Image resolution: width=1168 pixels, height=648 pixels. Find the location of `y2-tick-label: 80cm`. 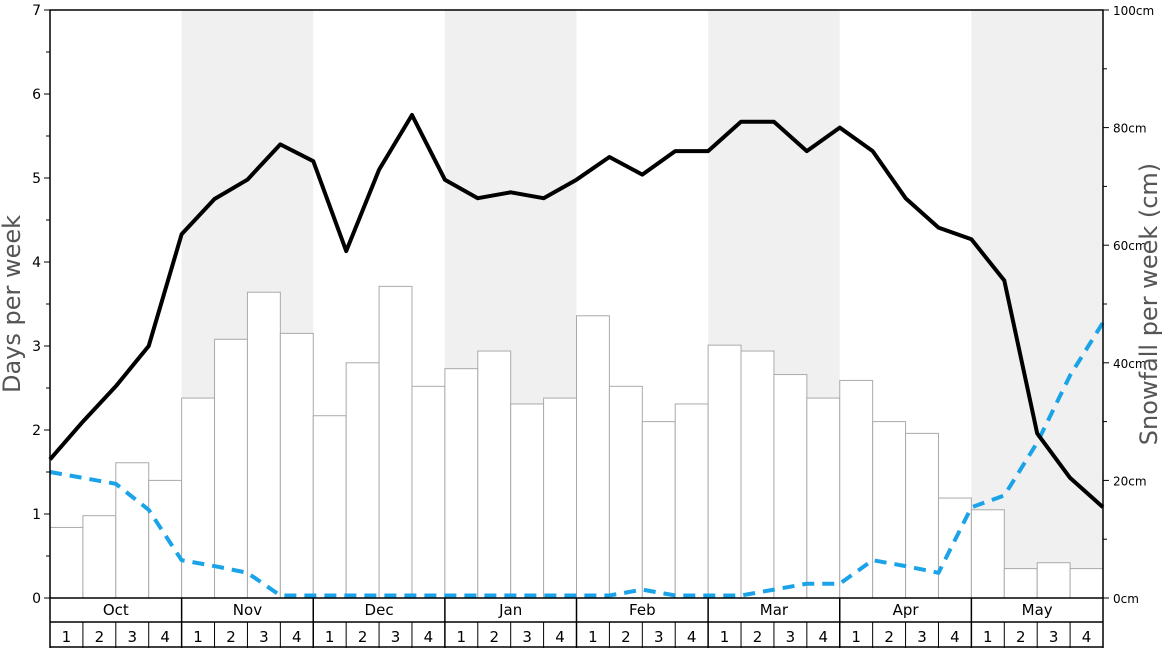

y2-tick-label: 80cm is located at coordinates (1130, 129).